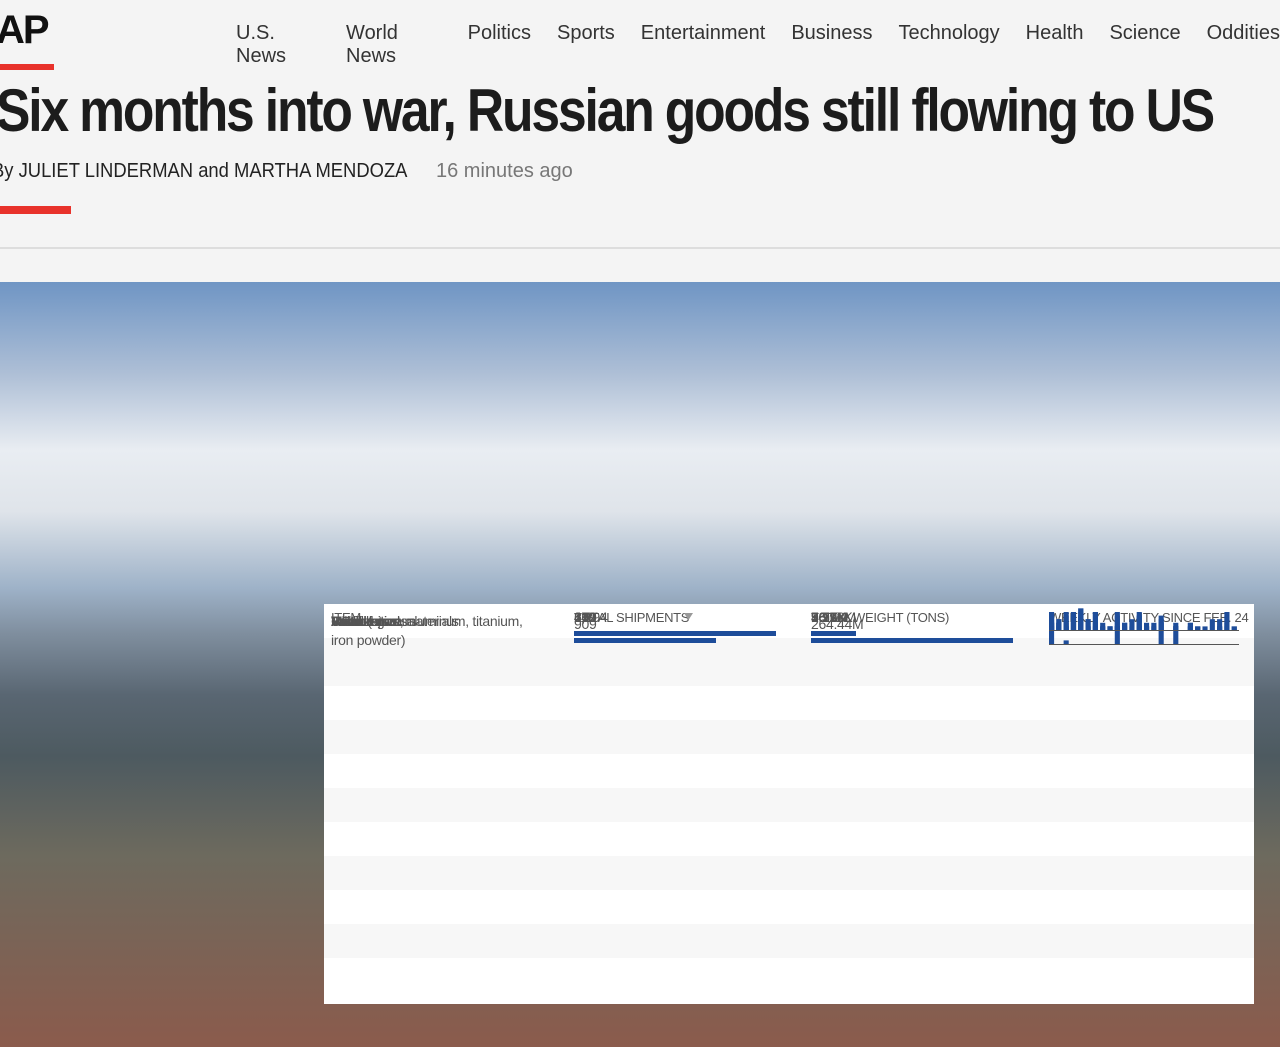  I want to click on logo: AP, so click(25, 30).